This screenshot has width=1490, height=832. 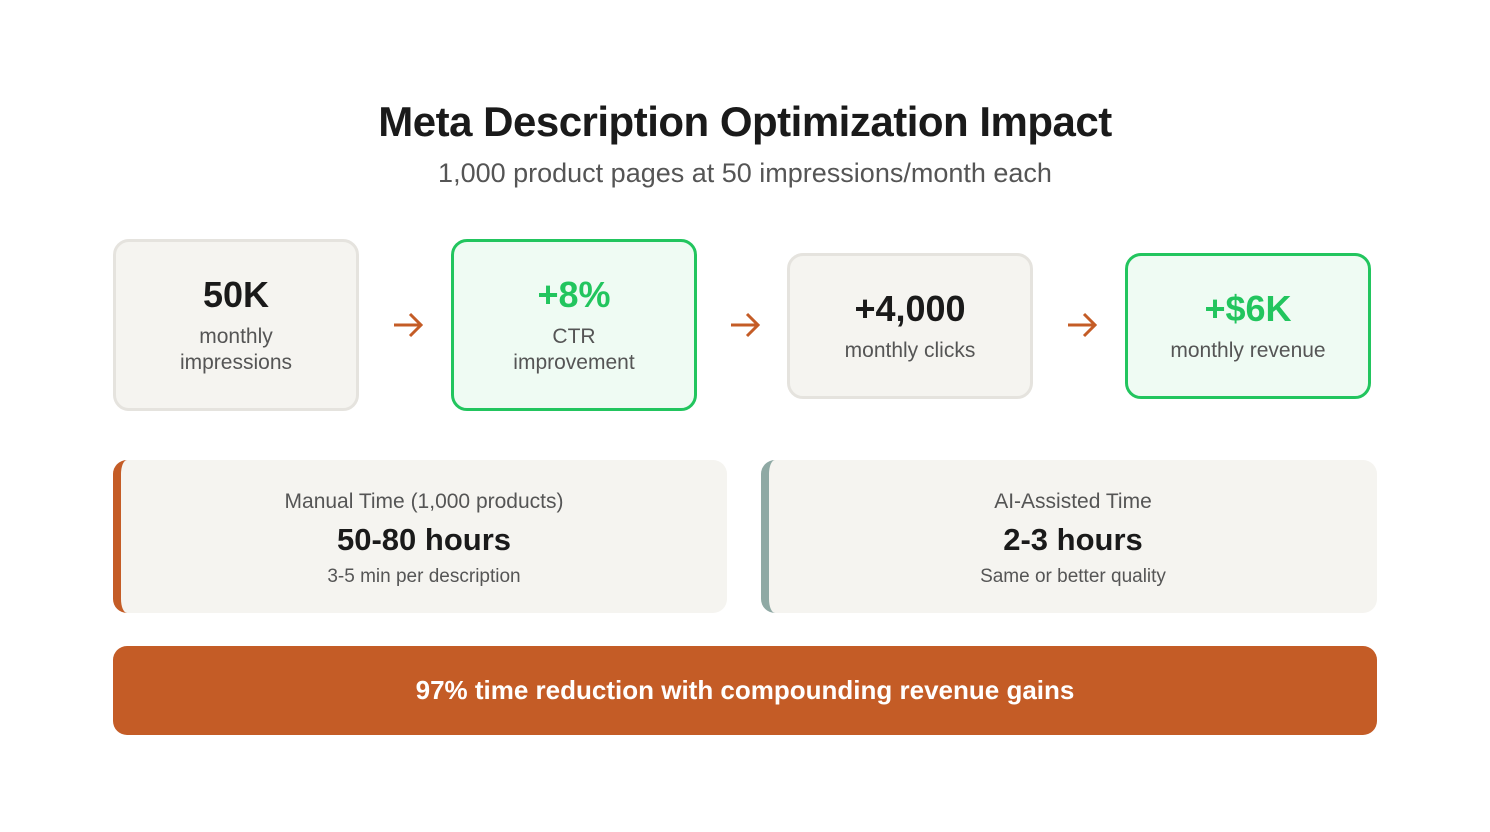 I want to click on metric-card-clicks: +4,000 monthly clicks, so click(x=910, y=326).